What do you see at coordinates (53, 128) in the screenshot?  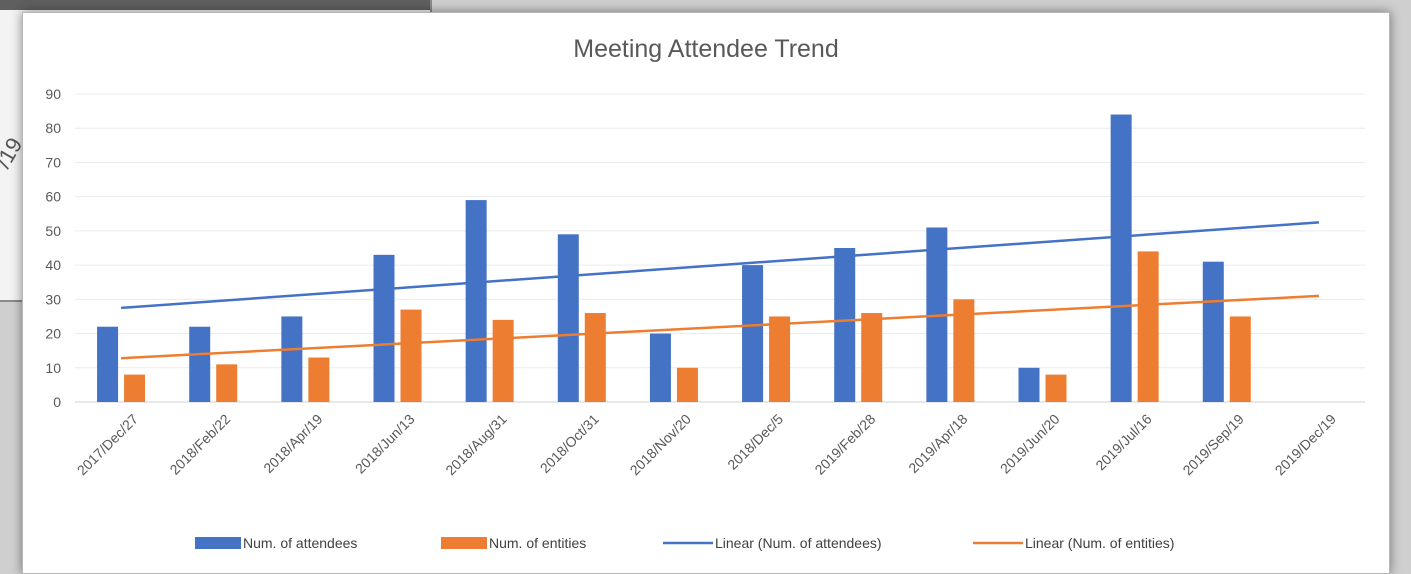 I see `y-tick-label: 80` at bounding box center [53, 128].